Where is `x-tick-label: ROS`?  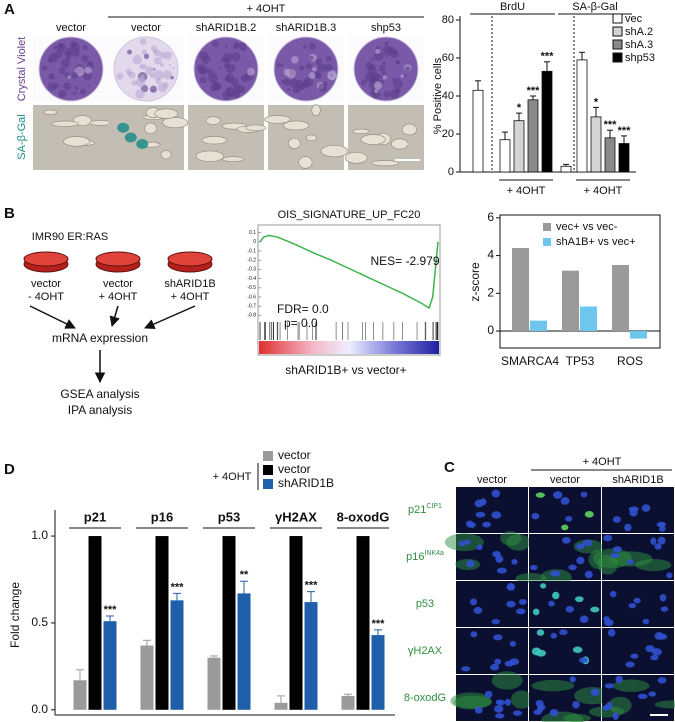
x-tick-label: ROS is located at coordinates (630, 361).